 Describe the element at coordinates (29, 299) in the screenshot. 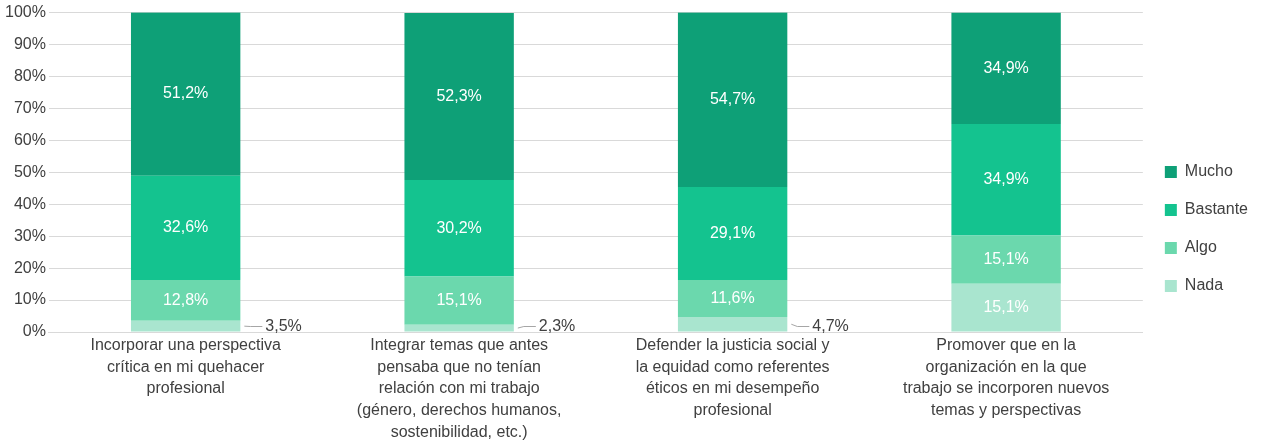

I see `y-tick-label: 10%` at that location.